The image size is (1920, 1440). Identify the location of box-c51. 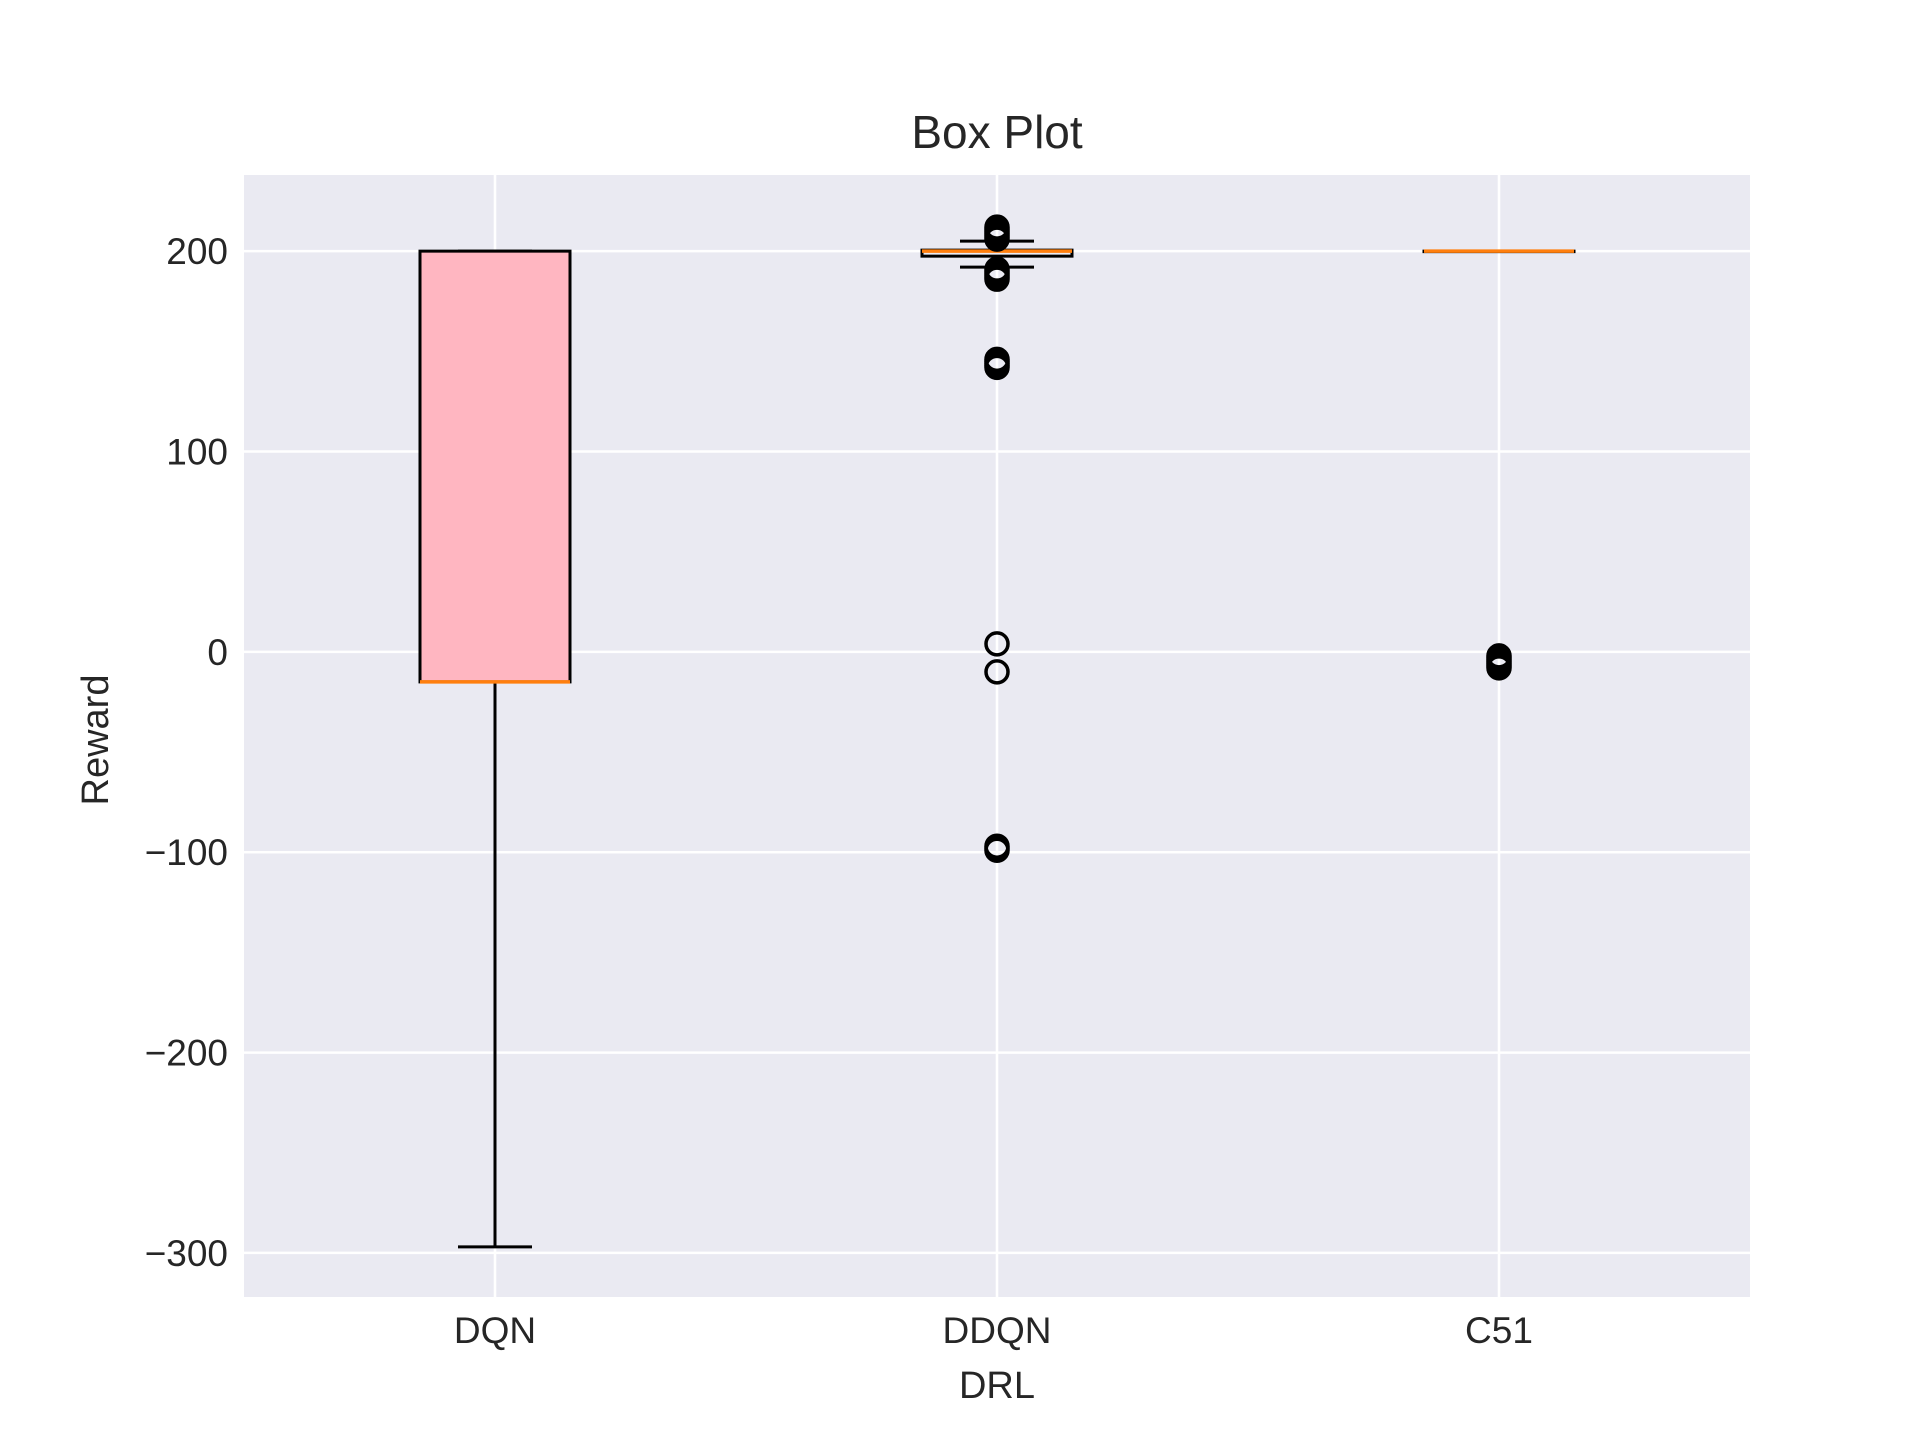
(1499, 465).